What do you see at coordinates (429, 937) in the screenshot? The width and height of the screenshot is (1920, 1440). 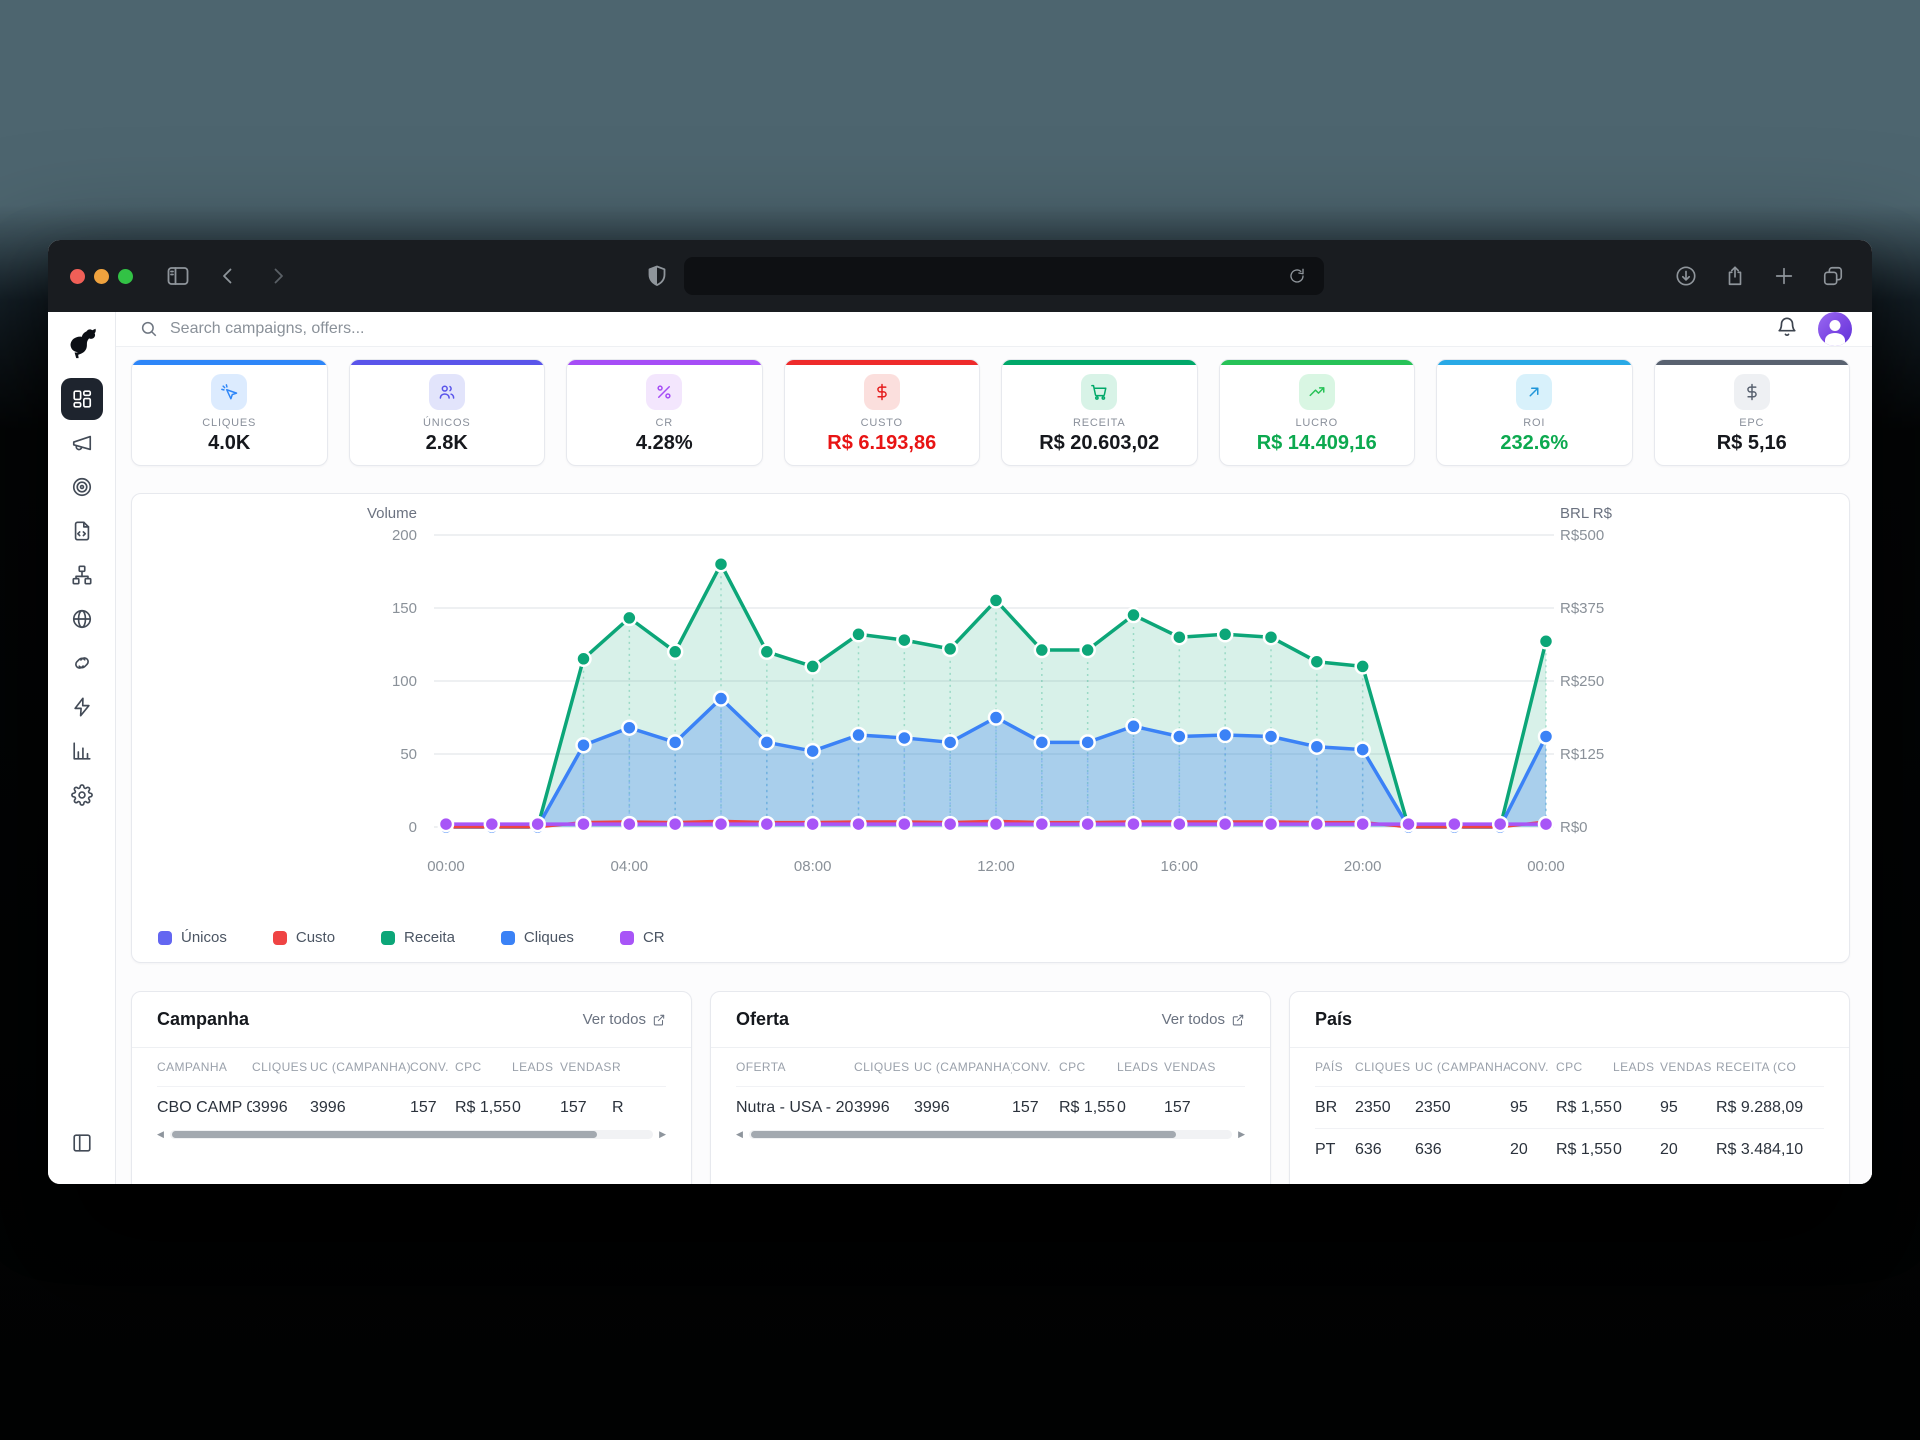 I see `legend-label: Receita` at bounding box center [429, 937].